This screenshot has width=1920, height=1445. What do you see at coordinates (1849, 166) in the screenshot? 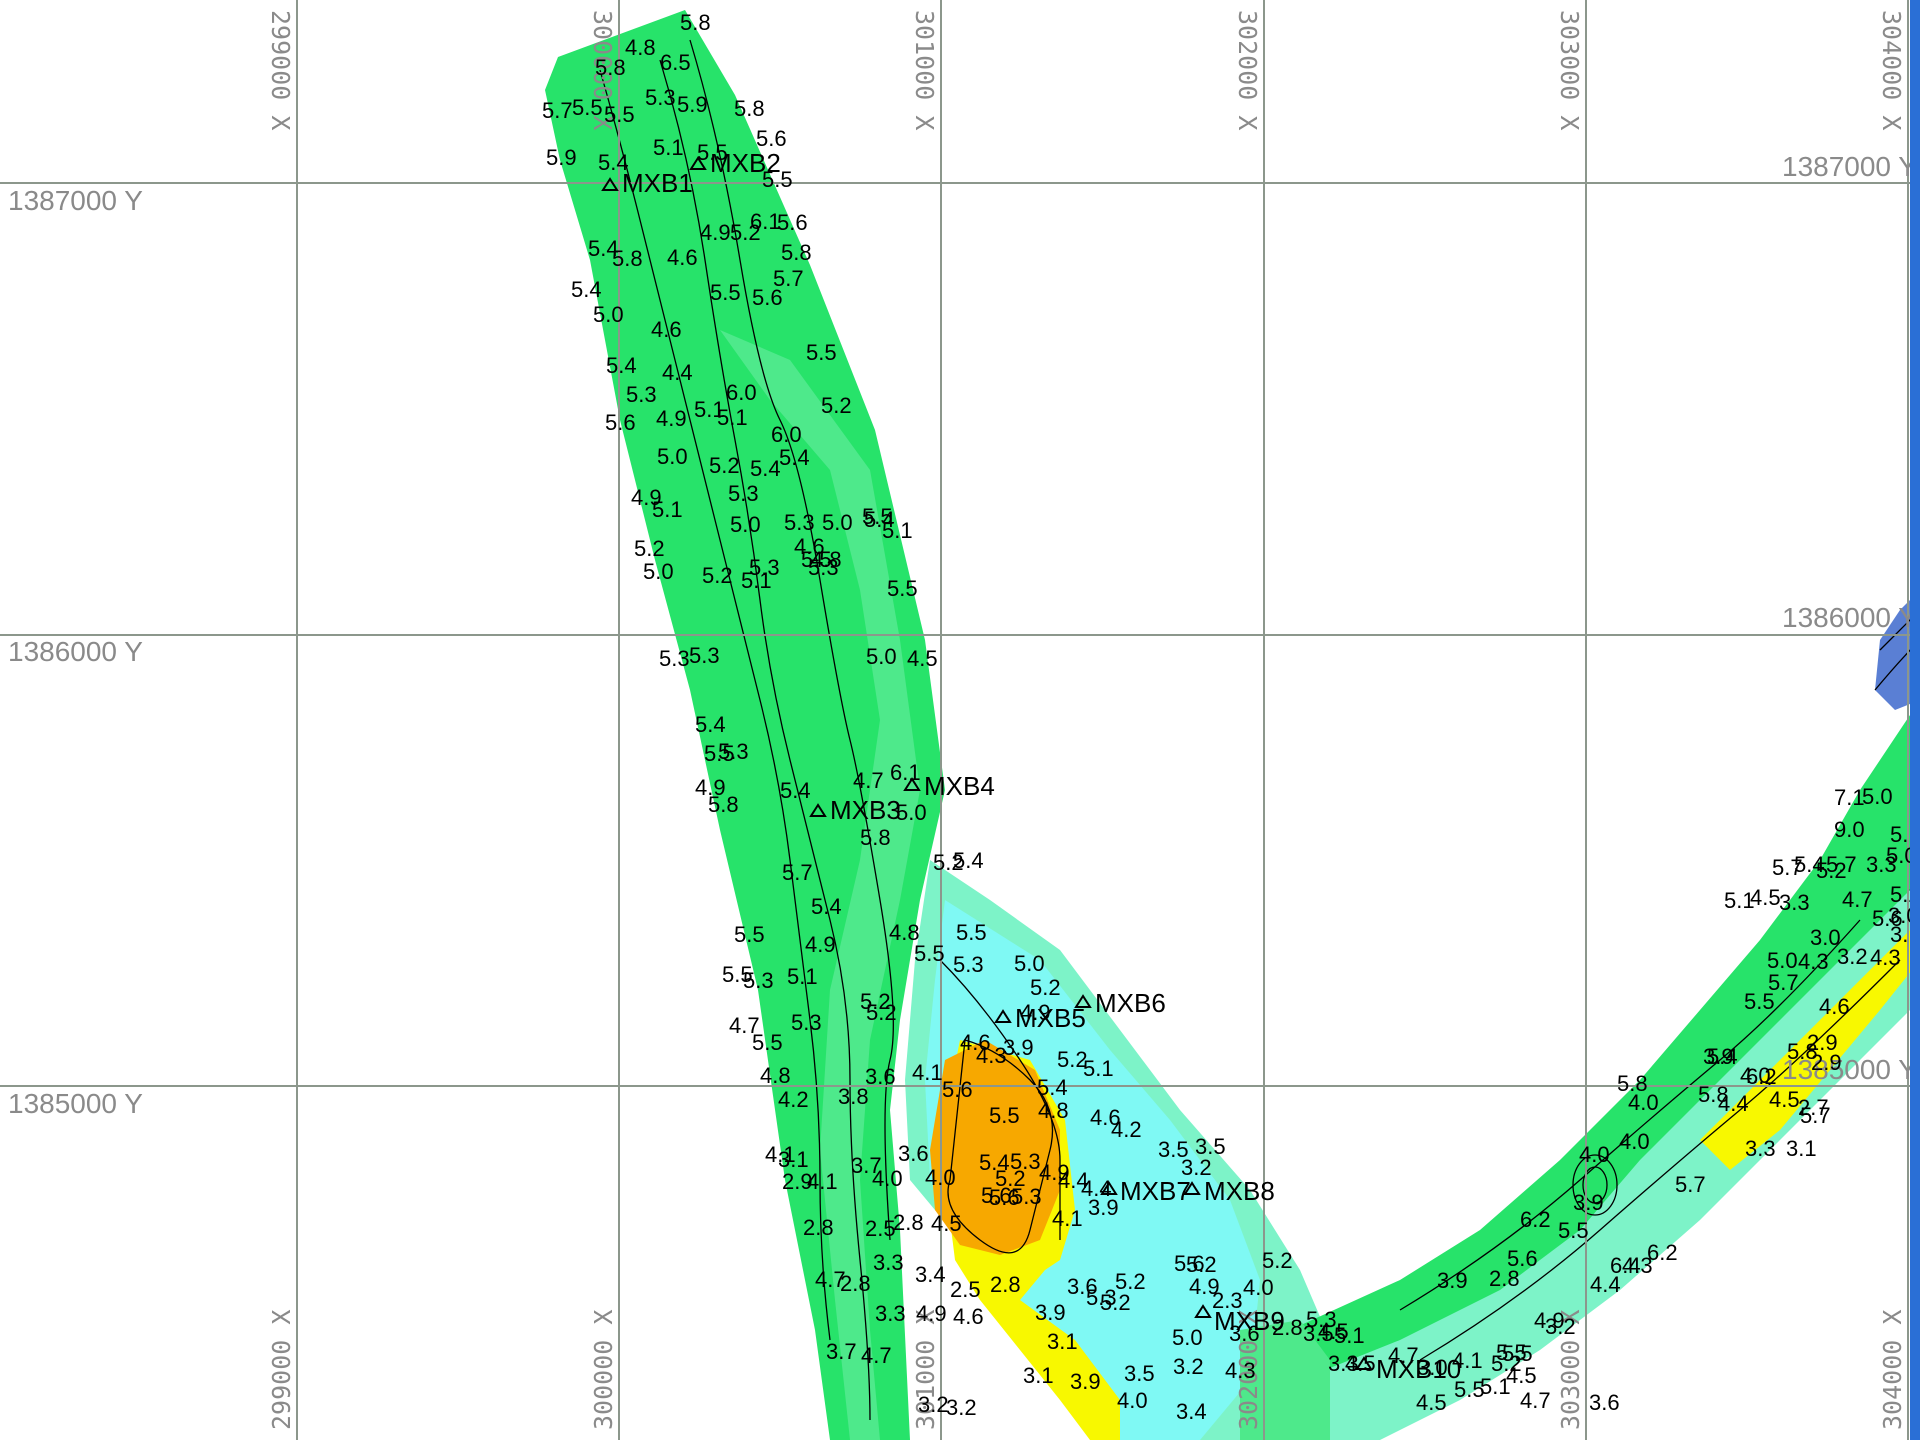
I see `y-label-right: 1387000 Y` at bounding box center [1849, 166].